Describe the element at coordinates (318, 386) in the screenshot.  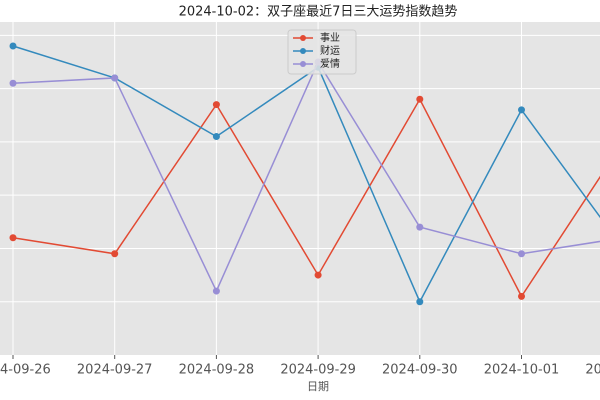
I see `x-axis-label: 日期` at that location.